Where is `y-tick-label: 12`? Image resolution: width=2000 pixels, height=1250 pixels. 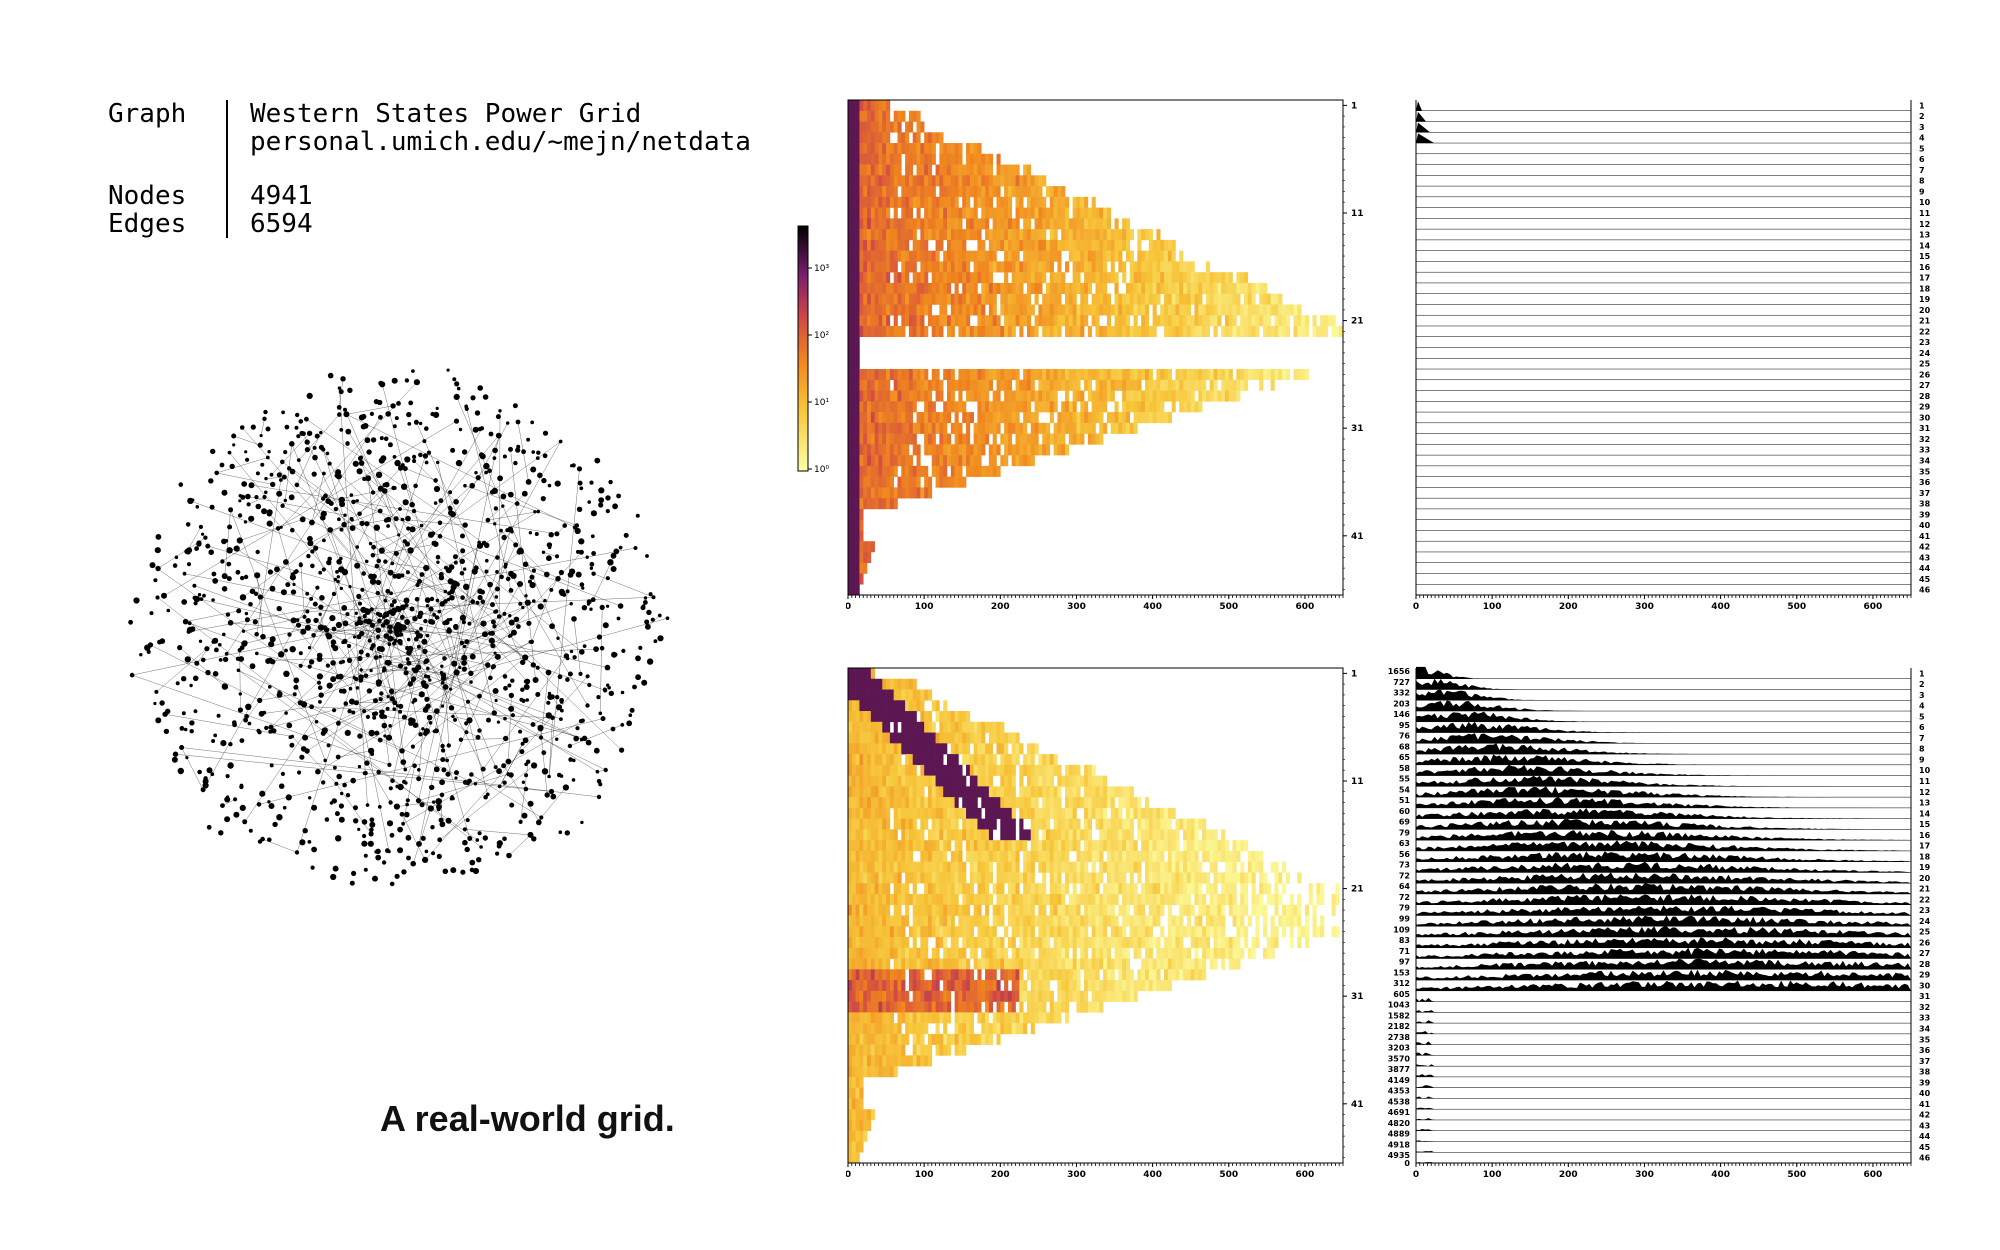 y-tick-label: 12 is located at coordinates (1924, 224).